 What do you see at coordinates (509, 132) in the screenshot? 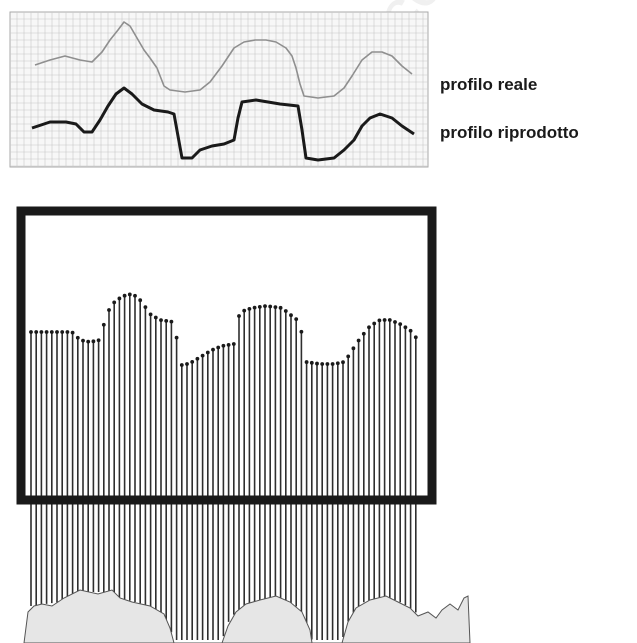
I see `reproduced-profile-label: profilo riprodotto` at bounding box center [509, 132].